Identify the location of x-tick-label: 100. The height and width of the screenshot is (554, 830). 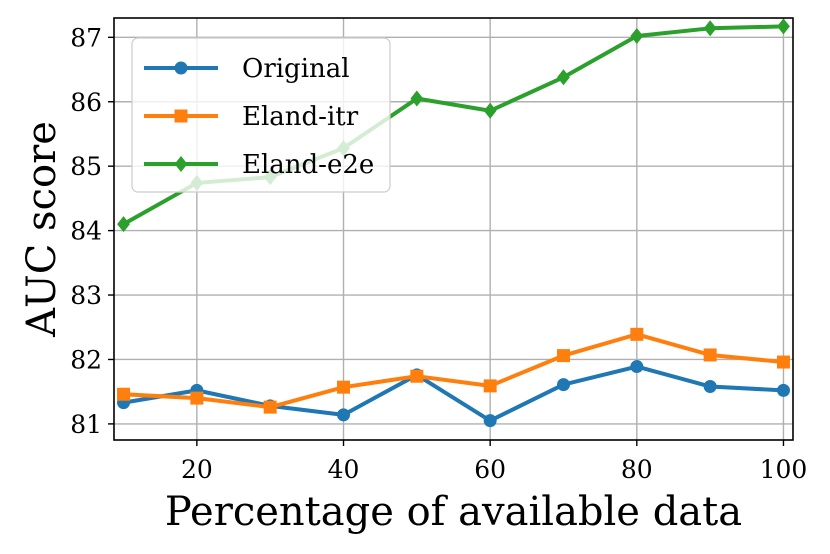
(784, 469).